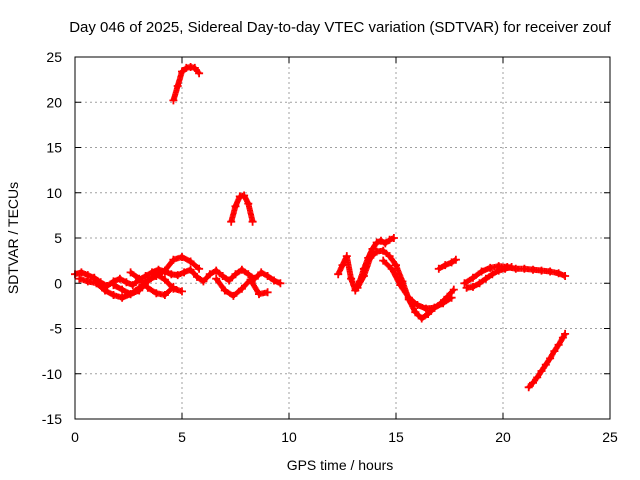 This screenshot has height=480, width=640. What do you see at coordinates (610, 437) in the screenshot?
I see `x-tick-label: 25` at bounding box center [610, 437].